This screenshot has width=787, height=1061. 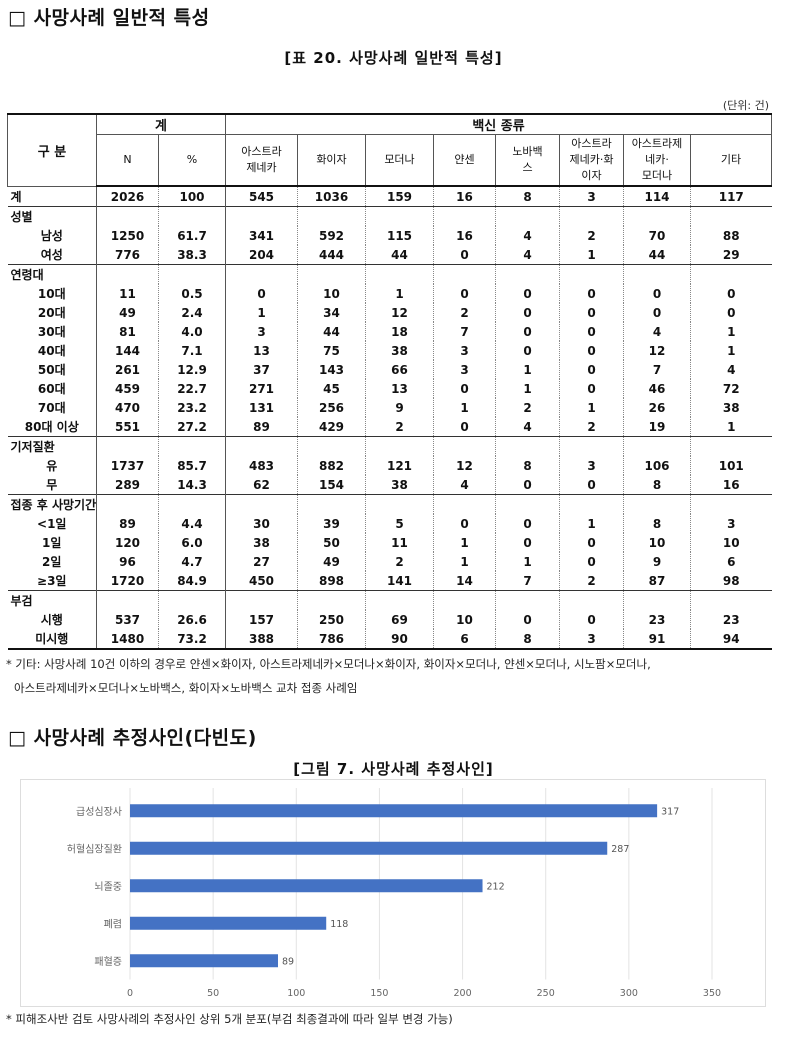 What do you see at coordinates (390, 619) in the screenshot?
I see `table-row: 시행 537 26.6 157 250 69 10 0 0 23 23` at bounding box center [390, 619].